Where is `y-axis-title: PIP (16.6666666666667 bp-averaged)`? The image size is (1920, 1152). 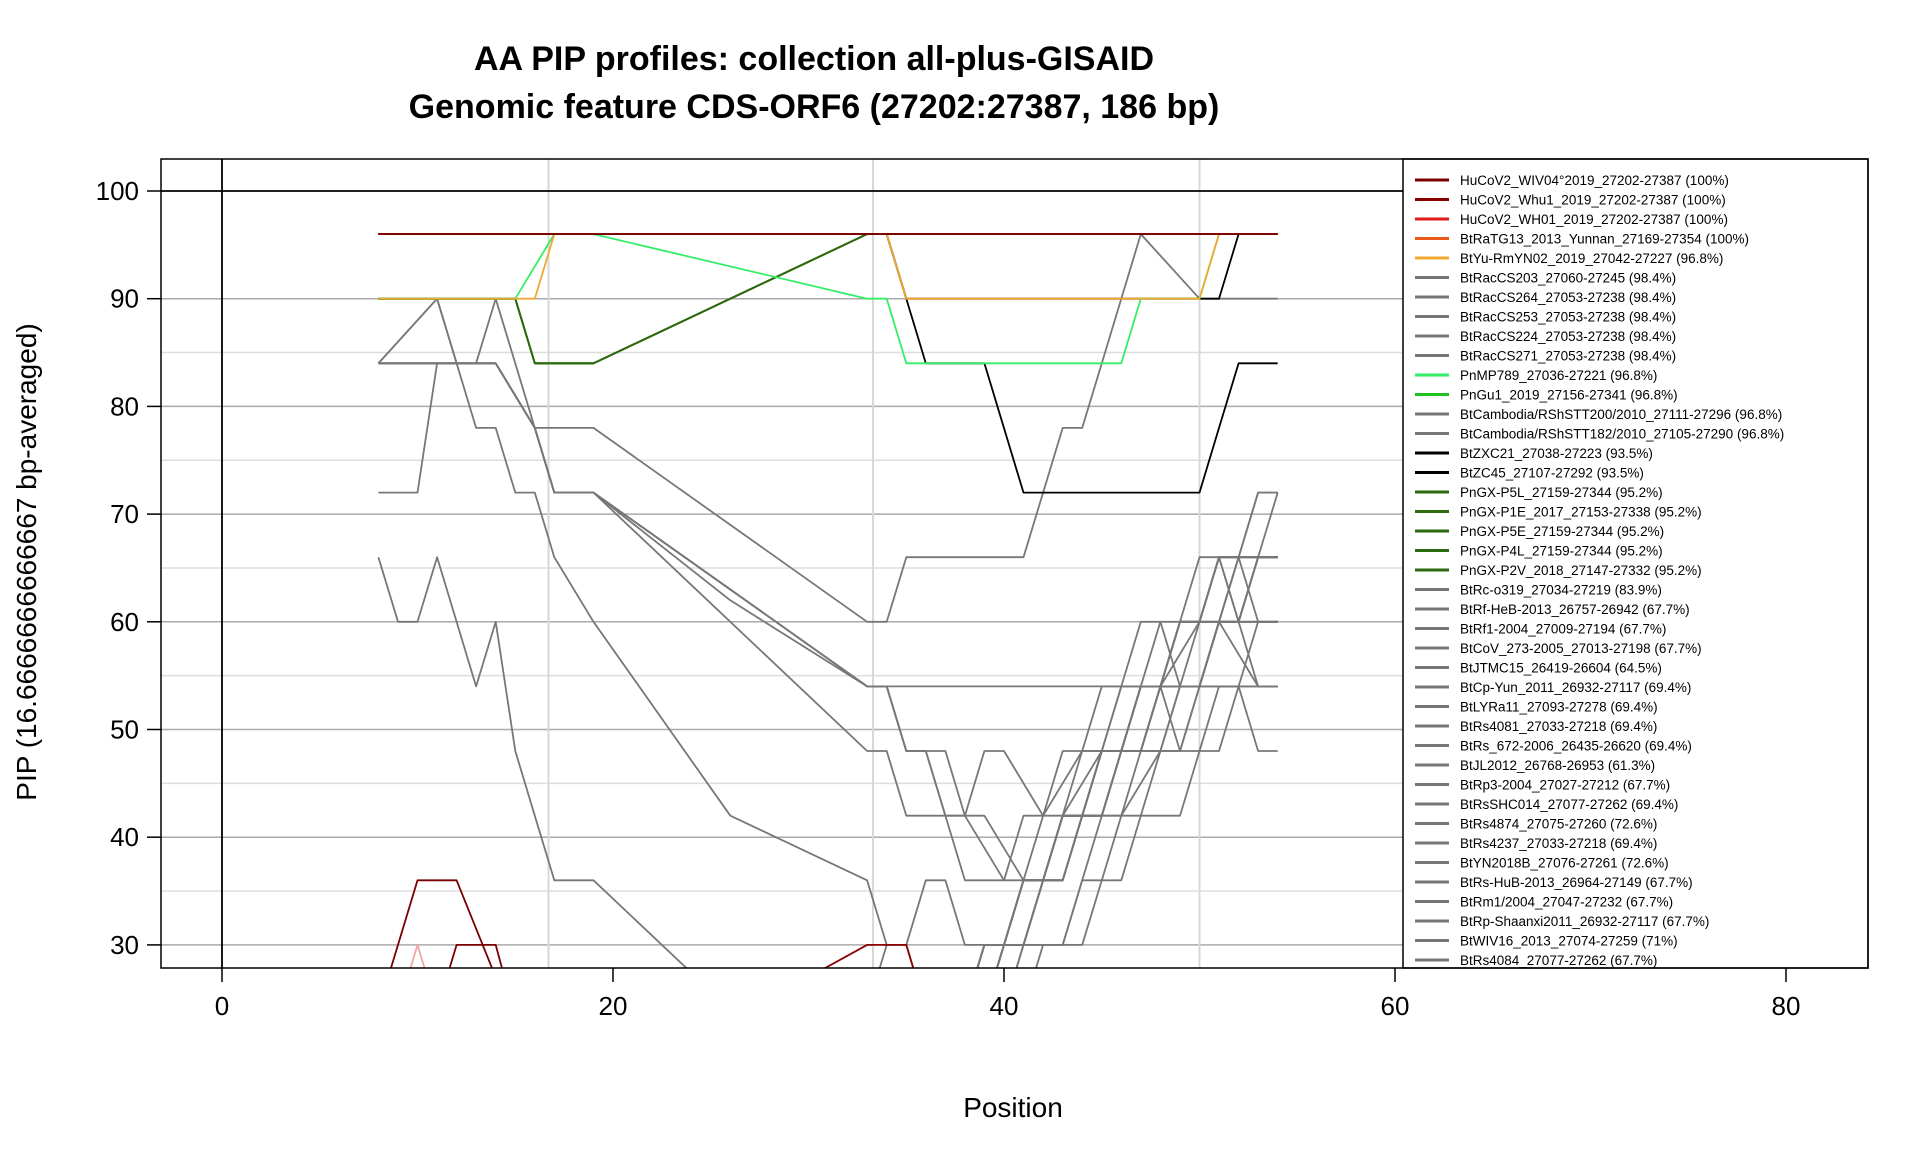 y-axis-title: PIP (16.6666666666667 bp-averaged) is located at coordinates (26, 561).